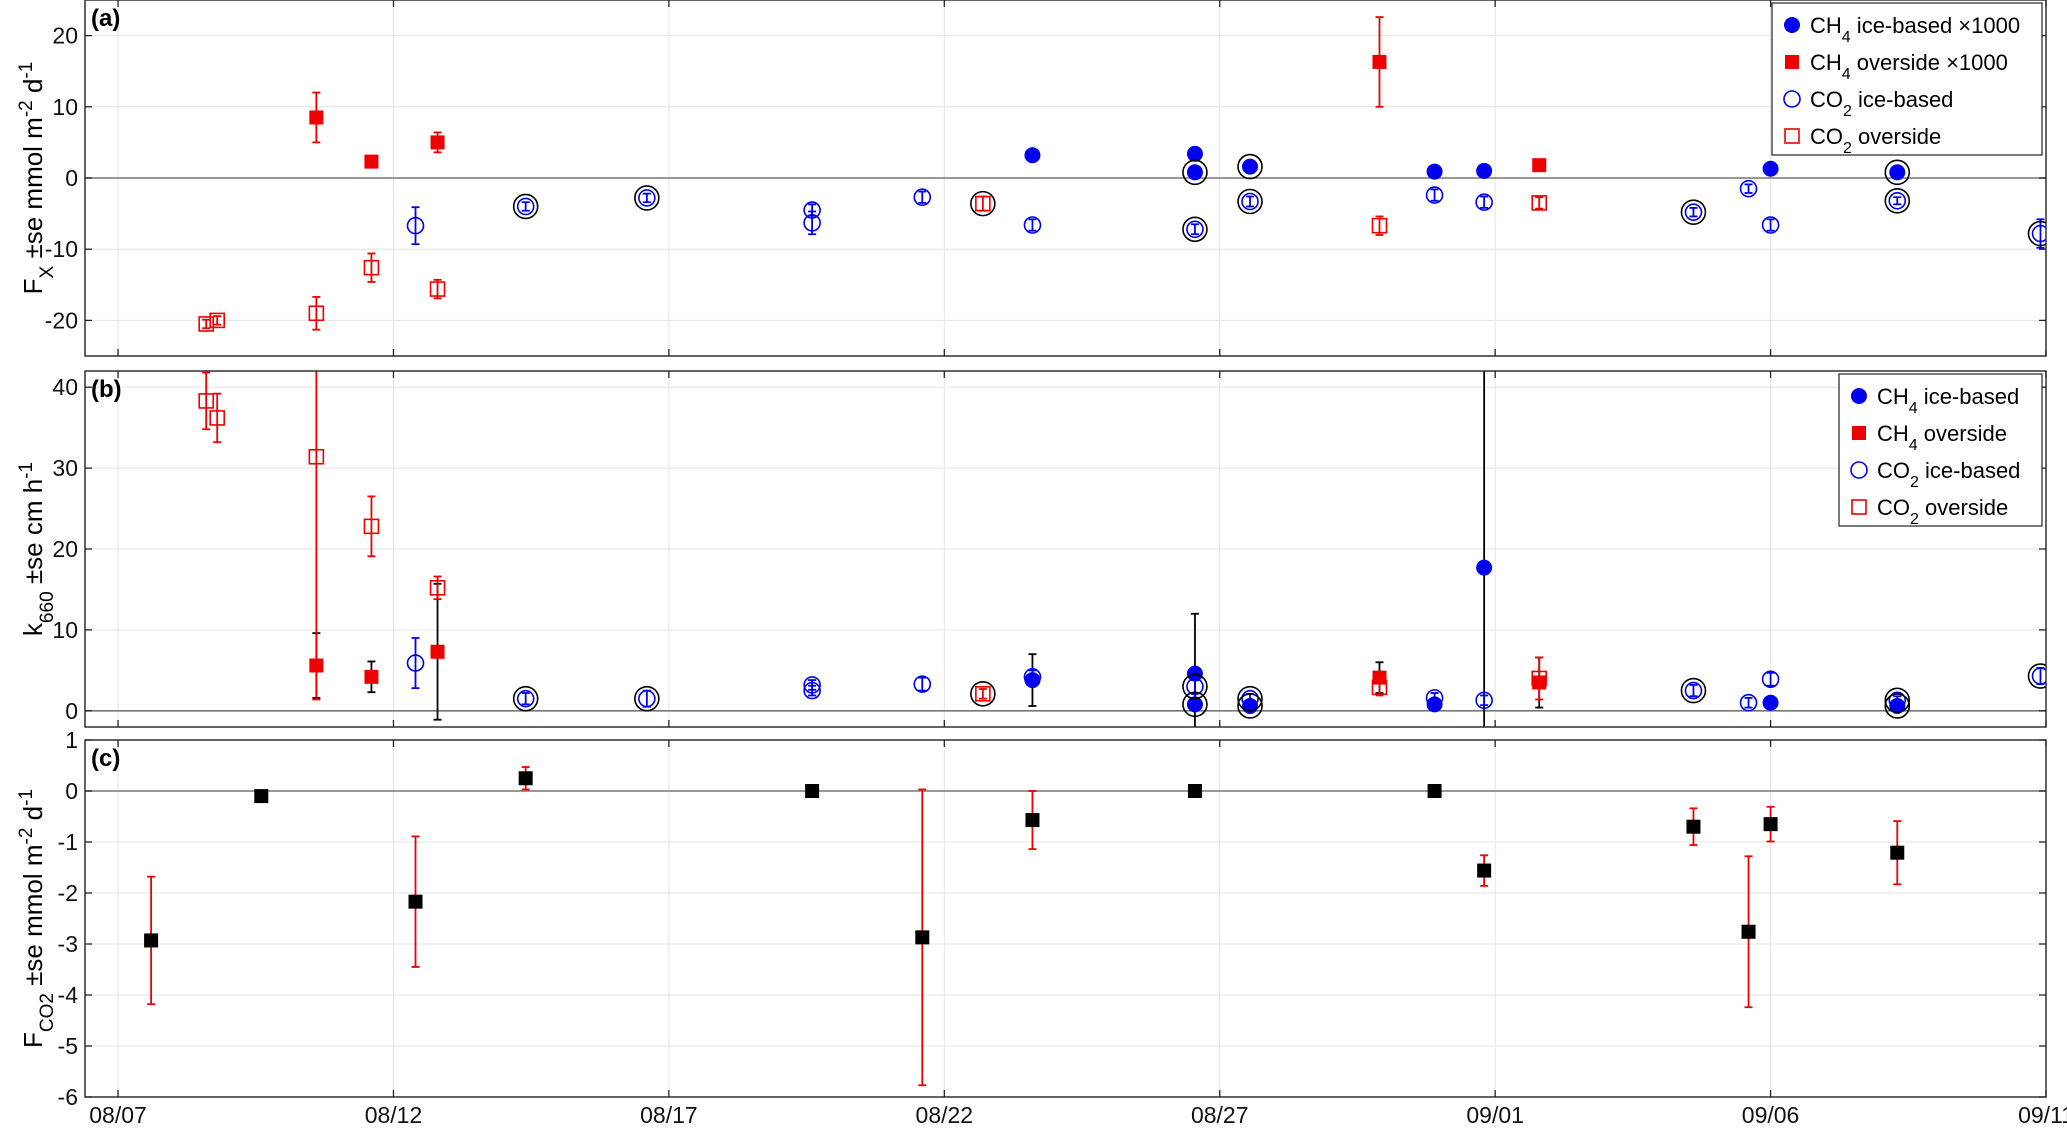 This screenshot has width=2067, height=1128. What do you see at coordinates (1909, 66) in the screenshot?
I see `legend-label: CH4 overside ×1000` at bounding box center [1909, 66].